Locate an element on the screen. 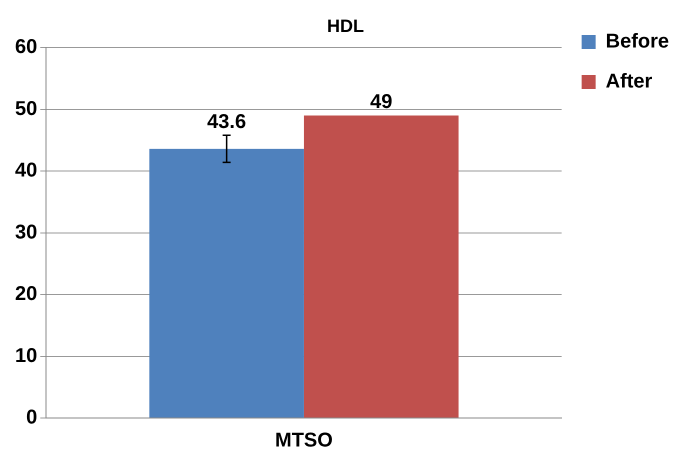  chart-title: HDL is located at coordinates (345, 26).